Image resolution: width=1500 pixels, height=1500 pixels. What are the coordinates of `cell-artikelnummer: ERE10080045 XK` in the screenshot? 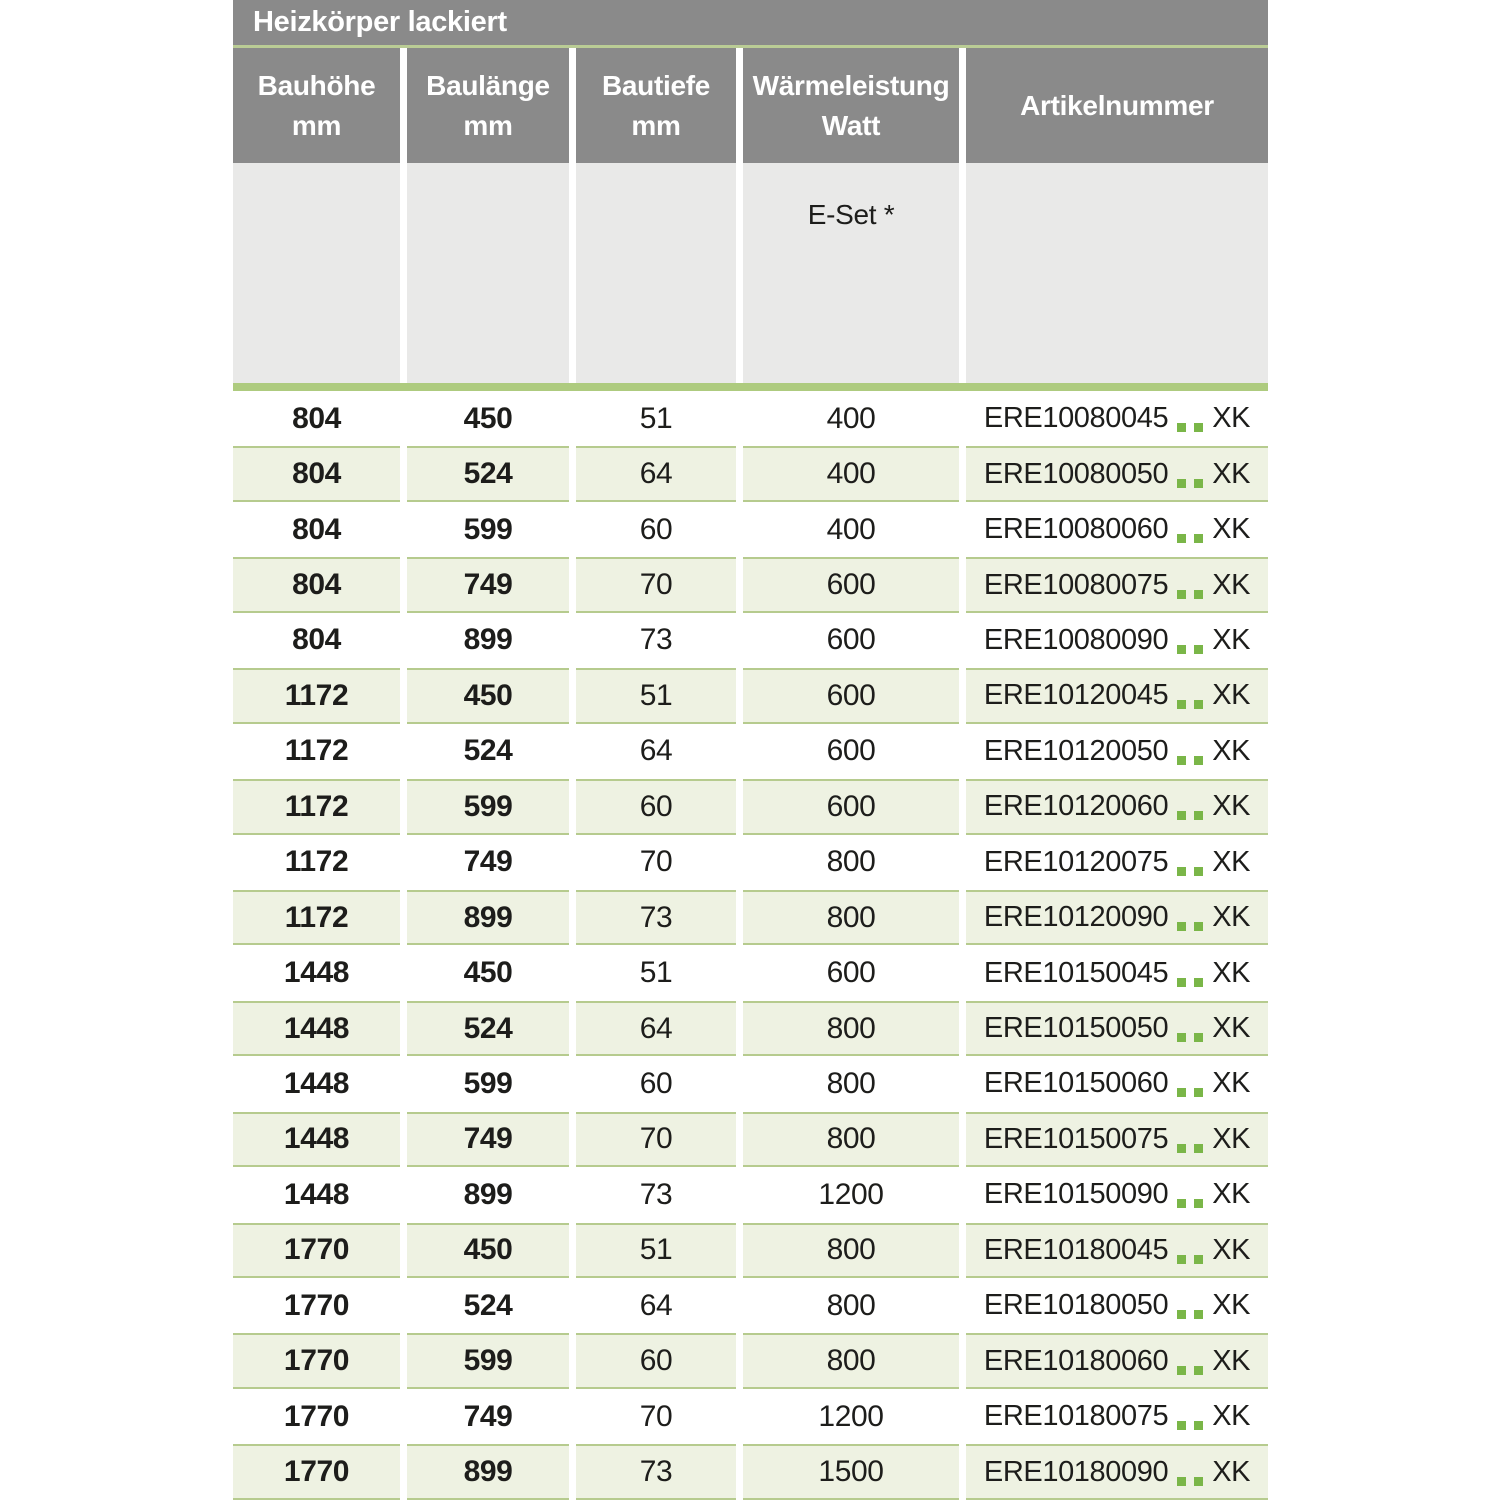 It's located at (1117, 418).